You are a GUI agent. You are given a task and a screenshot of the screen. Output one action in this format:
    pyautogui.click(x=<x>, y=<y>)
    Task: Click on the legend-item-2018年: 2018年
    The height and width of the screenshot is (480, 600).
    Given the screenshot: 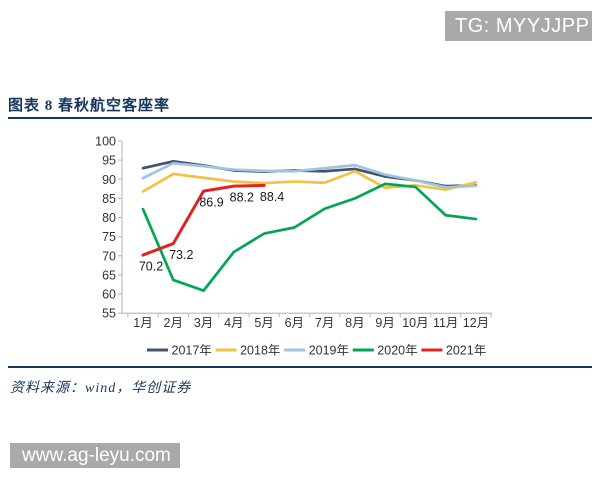 What is the action you would take?
    pyautogui.click(x=247, y=351)
    